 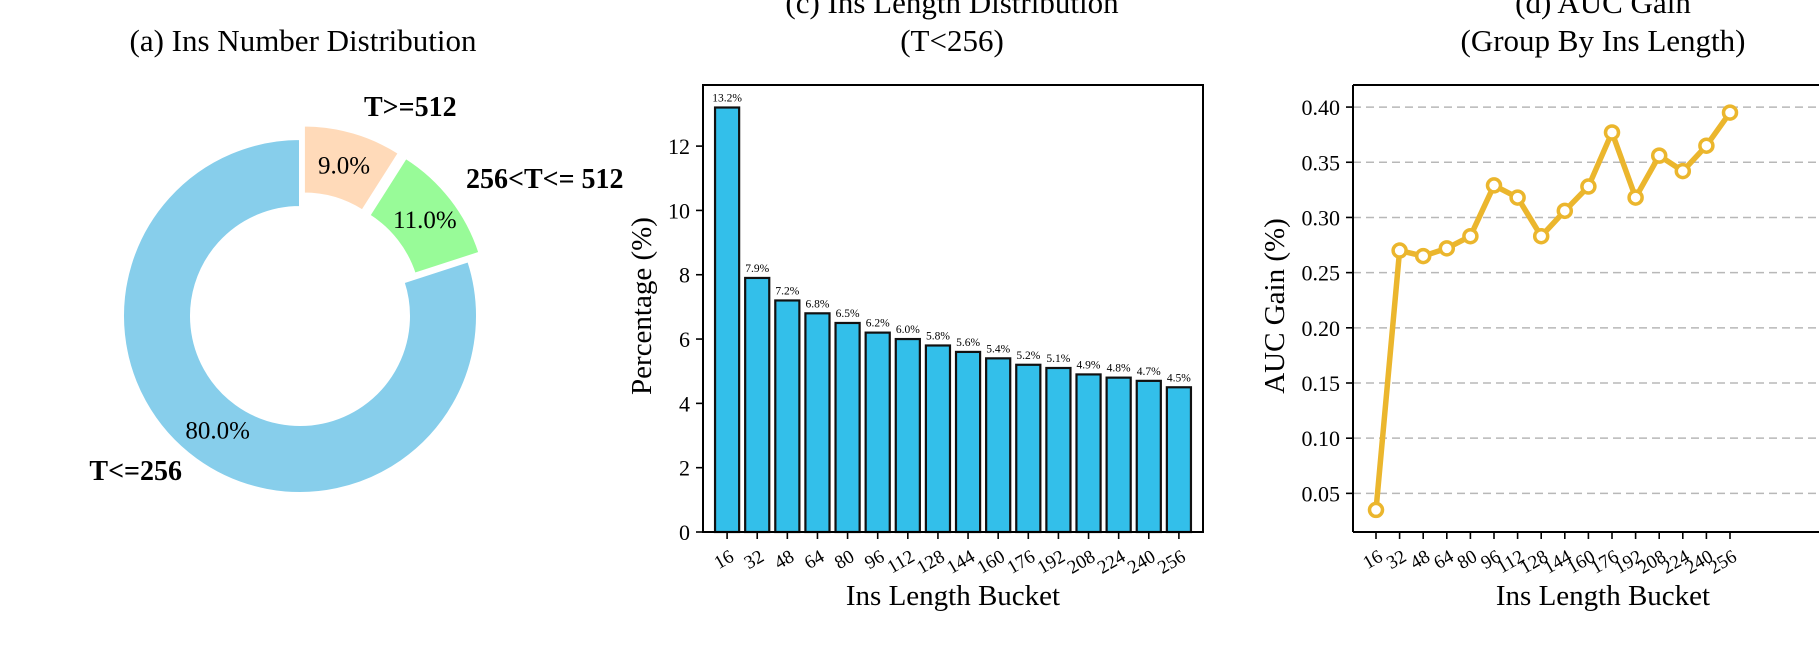 What do you see at coordinates (938, 336) in the screenshot?
I see `bar-value-label: 5.8%` at bounding box center [938, 336].